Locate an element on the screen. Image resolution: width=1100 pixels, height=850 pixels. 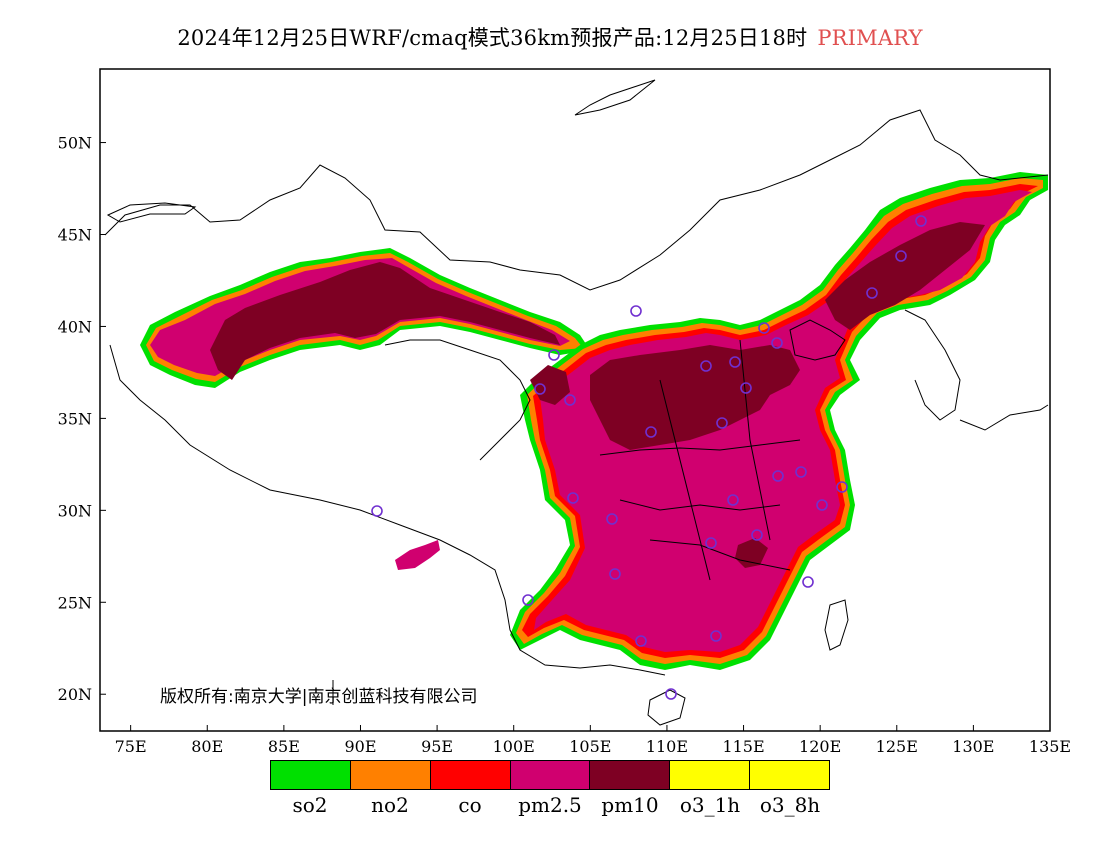
legend-label: so2 is located at coordinates (310, 805).